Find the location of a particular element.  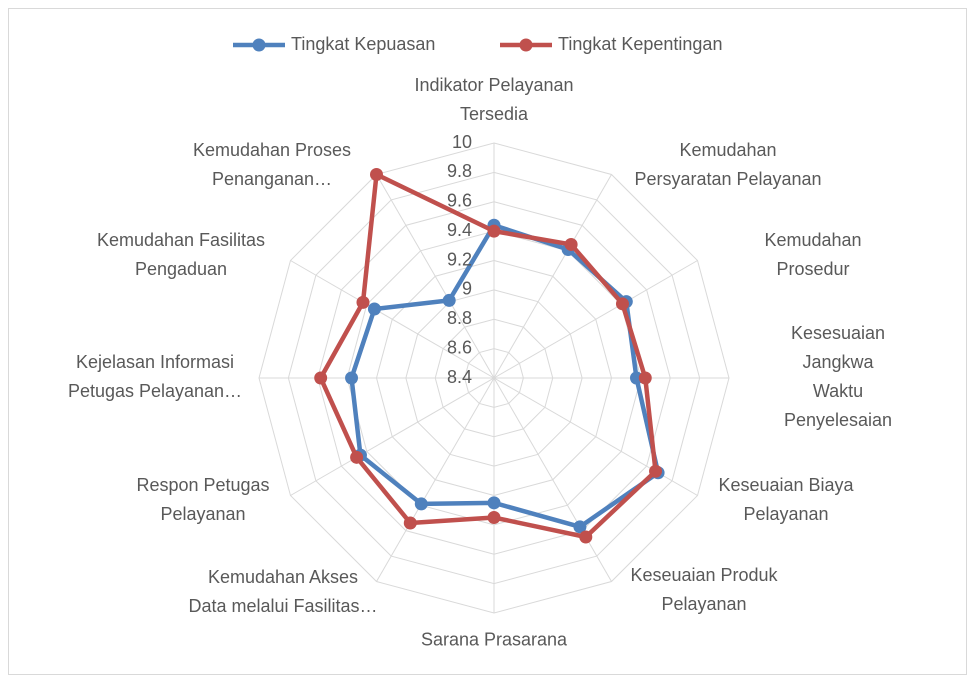

category-label: Respon Petugas Pelayanan is located at coordinates (203, 499).